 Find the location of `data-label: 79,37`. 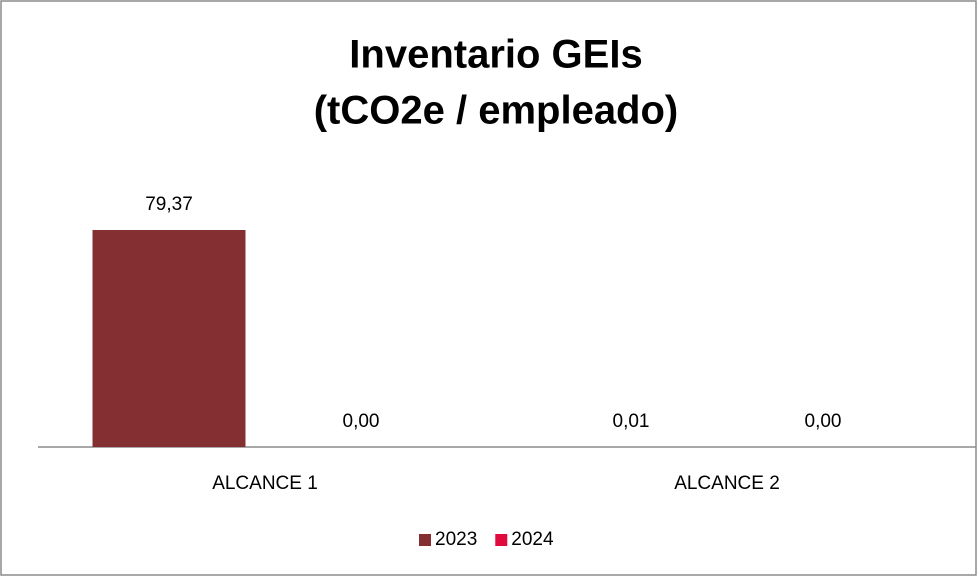

data-label: 79,37 is located at coordinates (169, 204).